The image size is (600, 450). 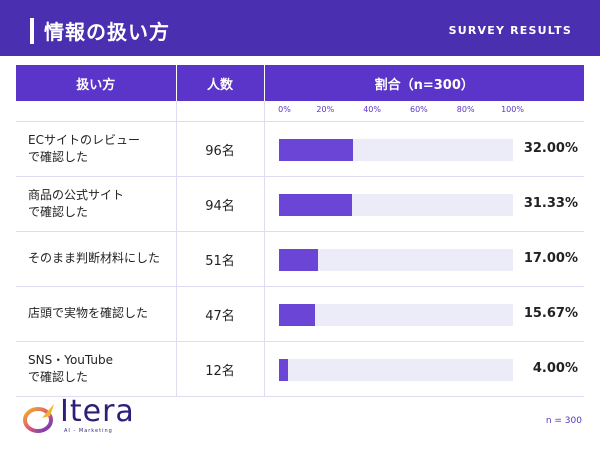 I want to click on ratio-cell: 4.00%, so click(x=424, y=369).